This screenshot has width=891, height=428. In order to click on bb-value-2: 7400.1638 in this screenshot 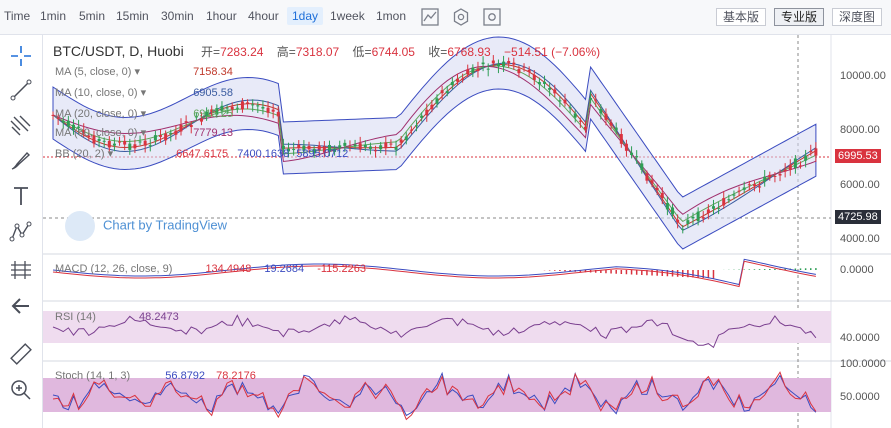, I will do `click(263, 154)`.